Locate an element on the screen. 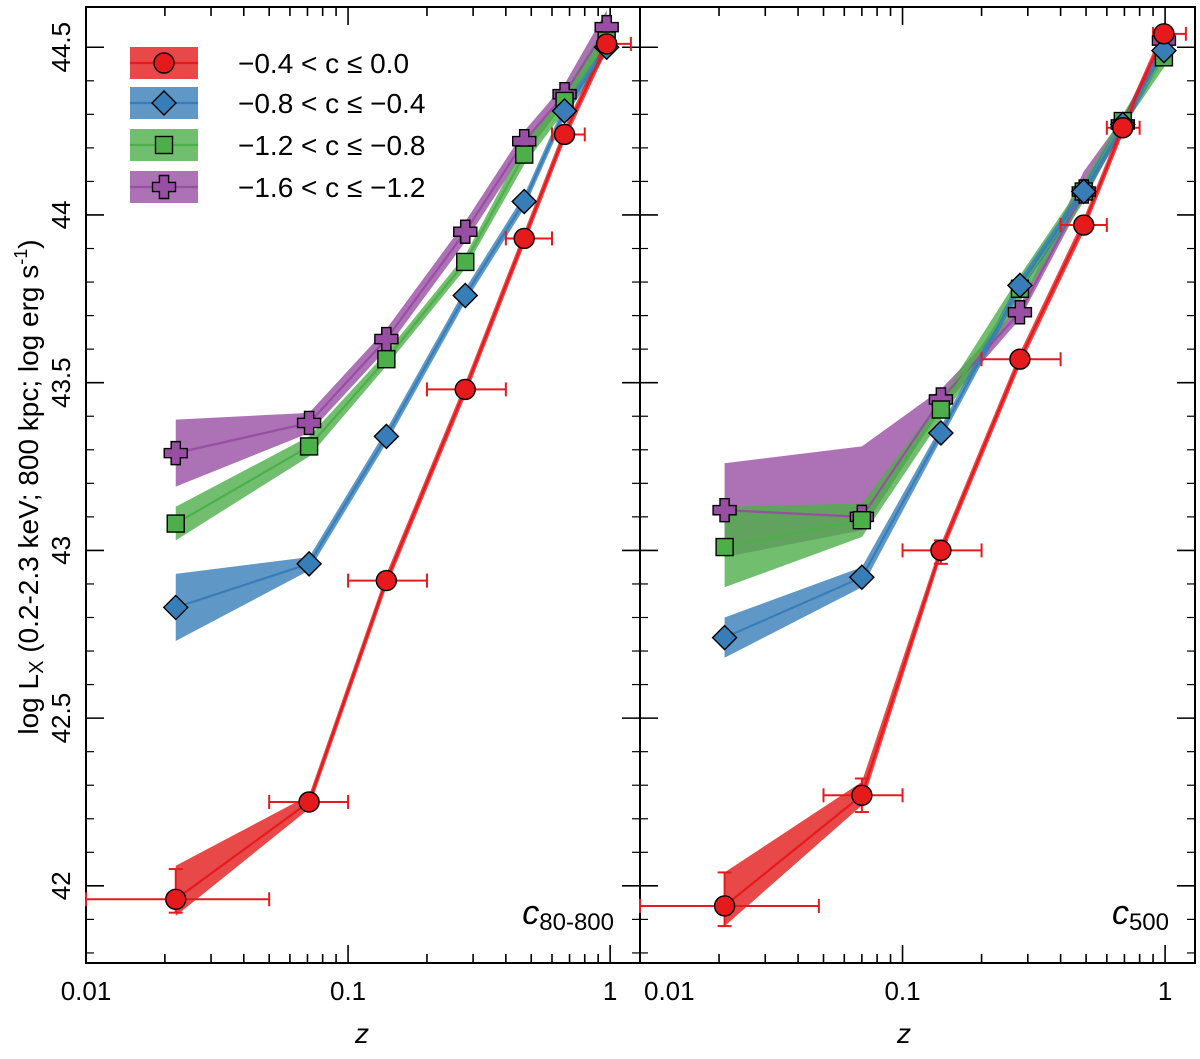 This screenshot has height=1059, width=1200. y-axis-title-sup: -1 is located at coordinates (21, 257).